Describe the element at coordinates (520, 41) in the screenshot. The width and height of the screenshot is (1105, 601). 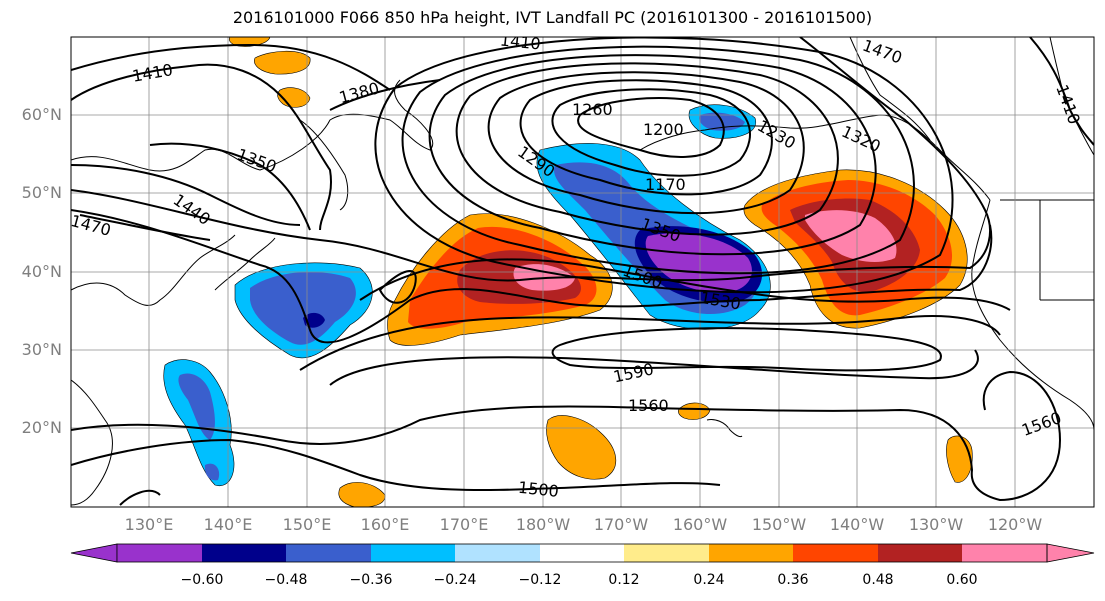
I see `contour-label: 1410` at that location.